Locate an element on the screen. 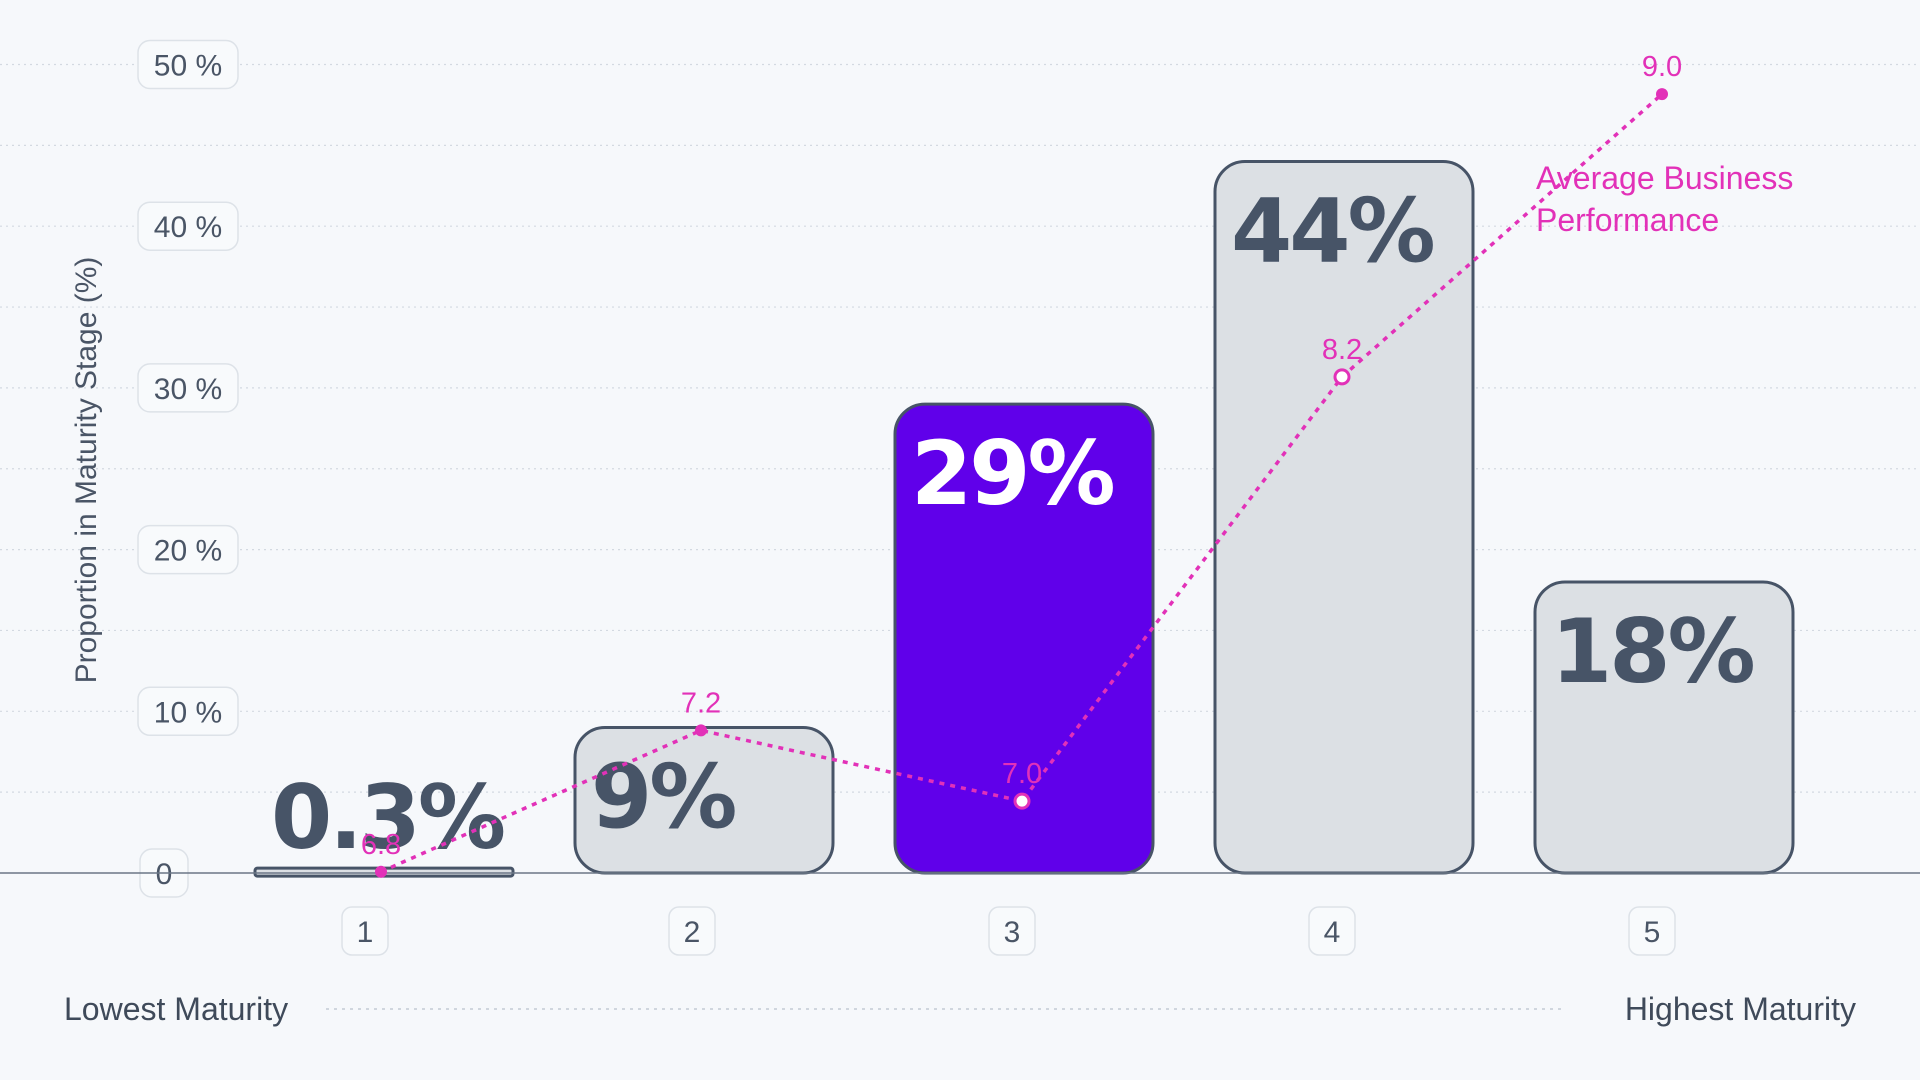  x-tick-label: 1 is located at coordinates (365, 932).